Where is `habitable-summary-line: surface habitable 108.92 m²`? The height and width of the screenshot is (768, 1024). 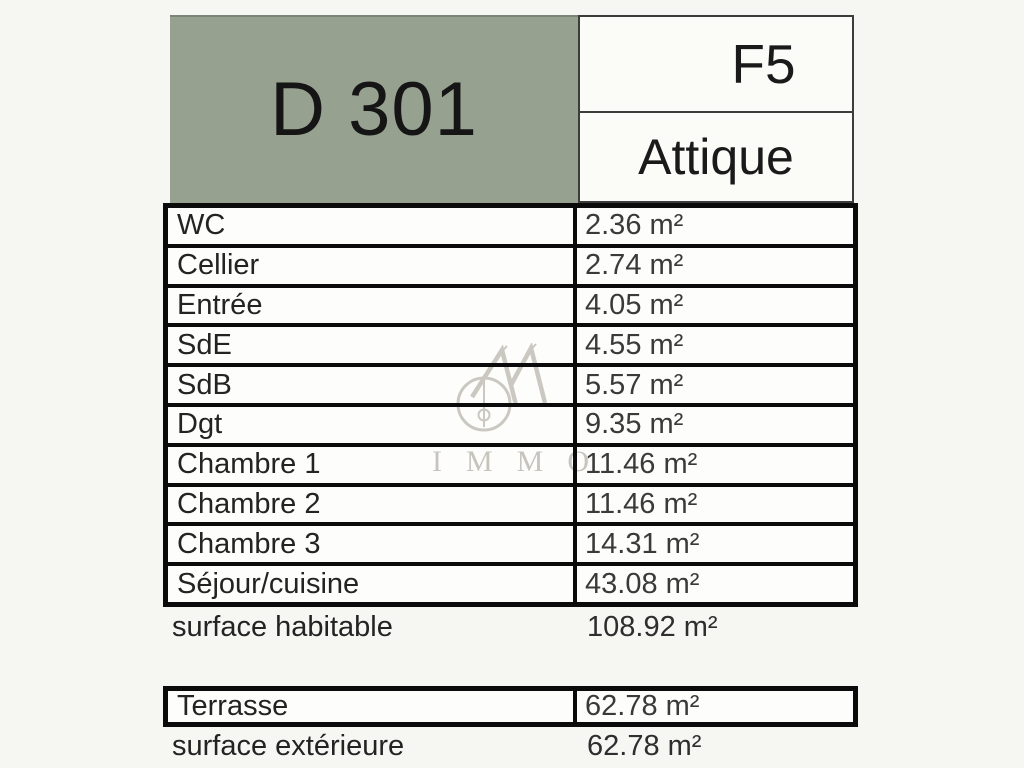 habitable-summary-line: surface habitable 108.92 m² is located at coordinates (515, 627).